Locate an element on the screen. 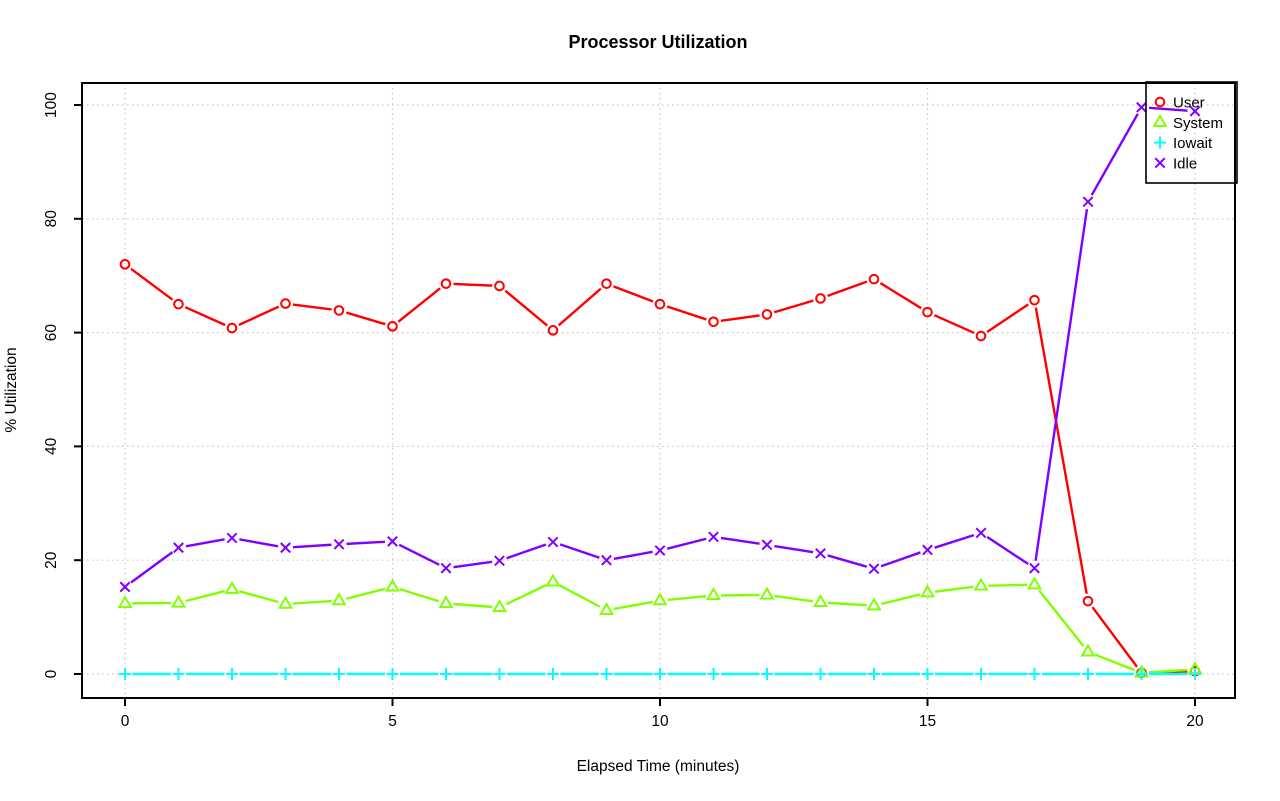 This screenshot has height=801, width=1280. x-tick-label: 0 is located at coordinates (125, 721).